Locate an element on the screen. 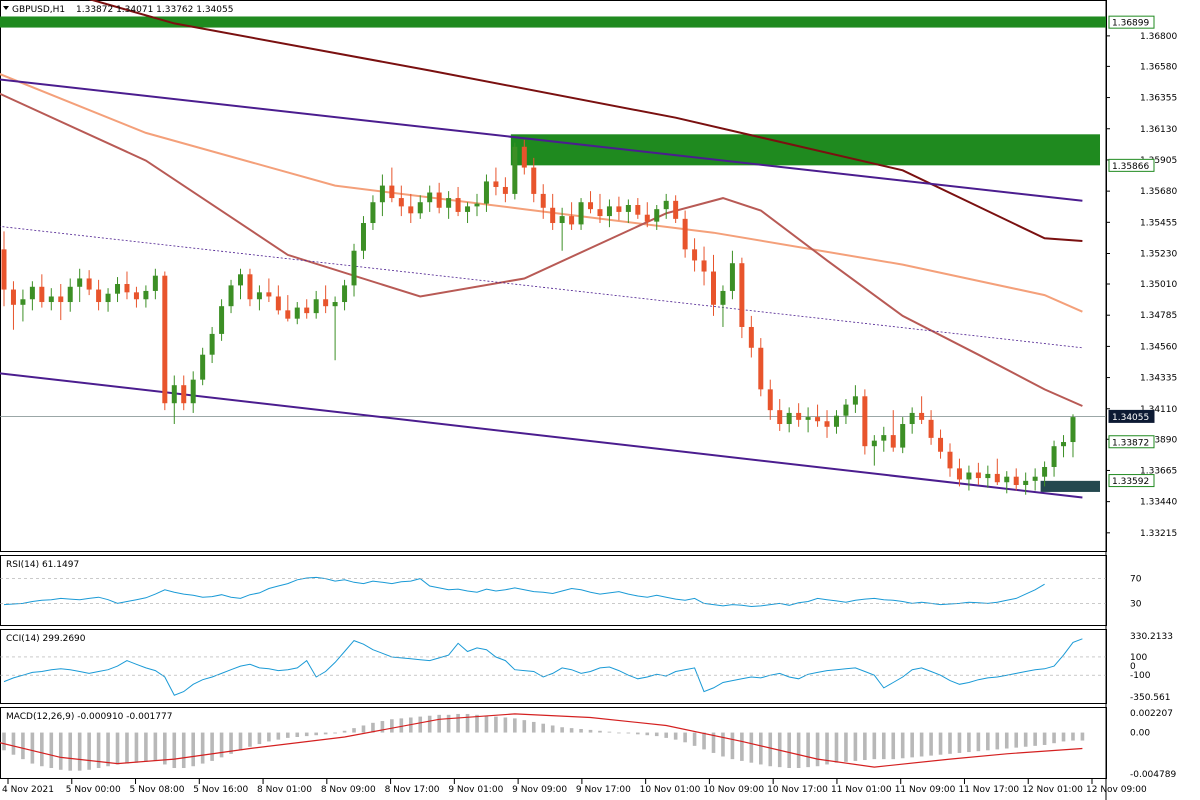  supply-zone is located at coordinates (805, 150).